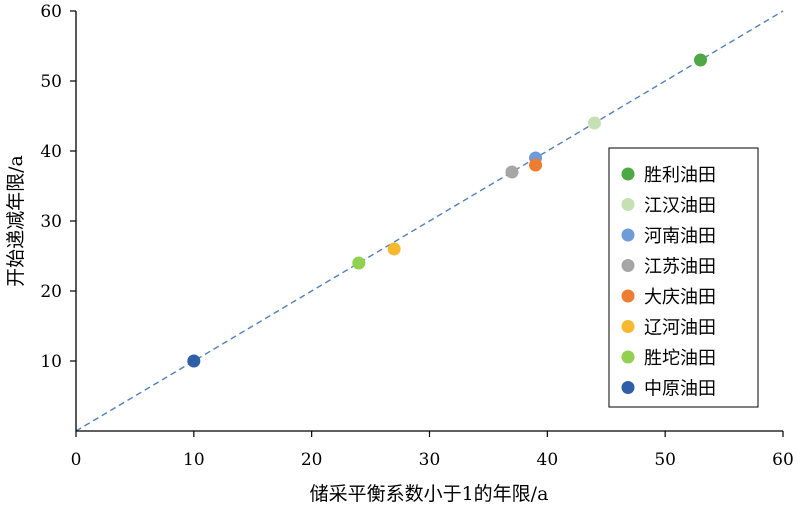  I want to click on x-tick-label: 50, so click(665, 460).